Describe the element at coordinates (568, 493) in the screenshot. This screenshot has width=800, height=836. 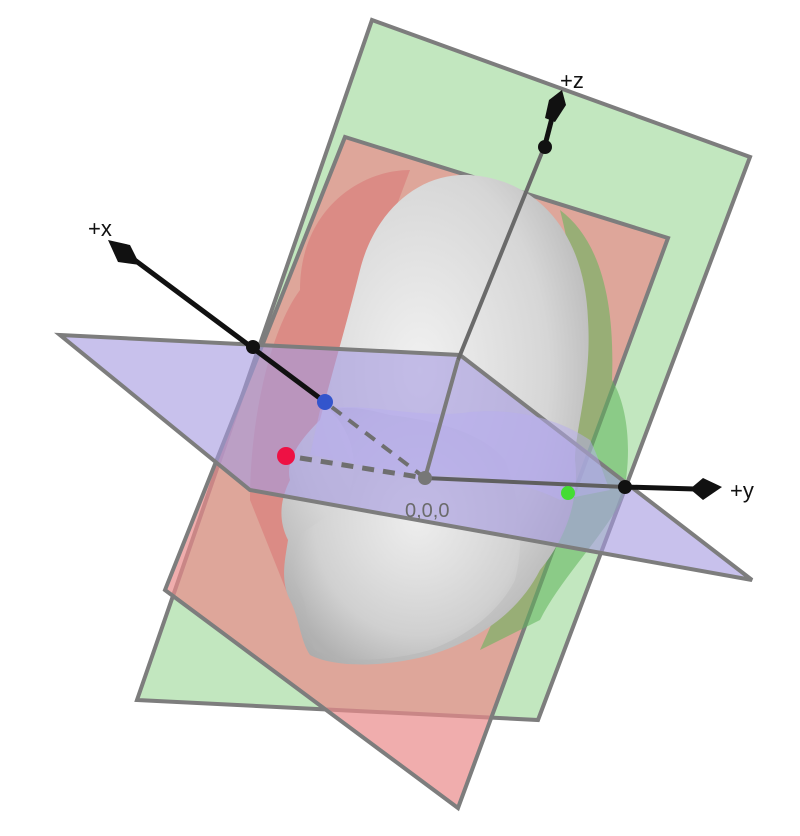
I see `green-point` at that location.